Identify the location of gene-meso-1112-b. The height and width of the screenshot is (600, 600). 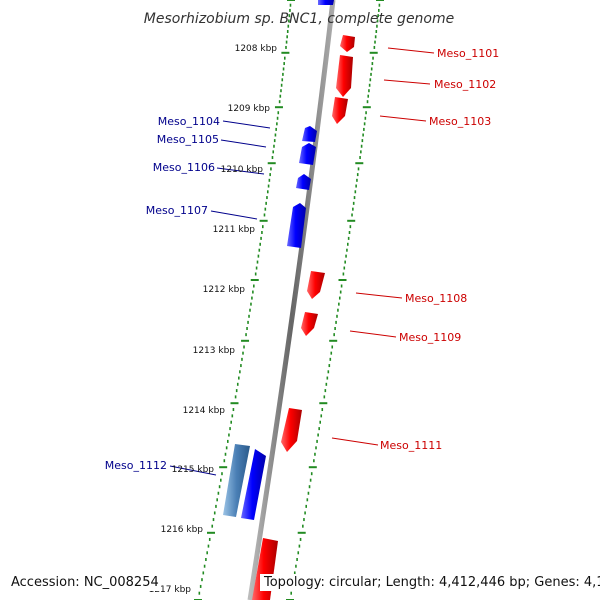
(253, 484).